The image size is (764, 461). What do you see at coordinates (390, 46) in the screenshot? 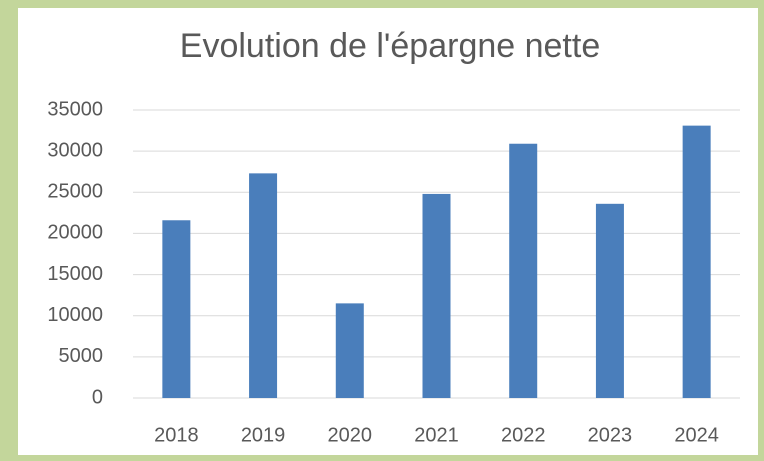
I see `chart-title: Evolution de l'épargne nette` at bounding box center [390, 46].